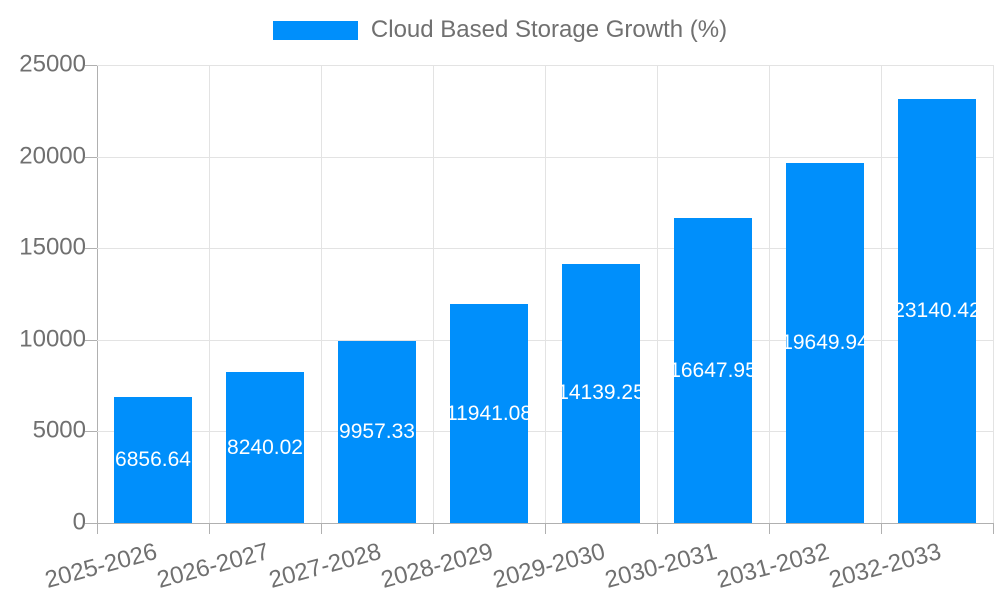 The height and width of the screenshot is (600, 1000). I want to click on bar-value-label: 11941.08, so click(489, 413).